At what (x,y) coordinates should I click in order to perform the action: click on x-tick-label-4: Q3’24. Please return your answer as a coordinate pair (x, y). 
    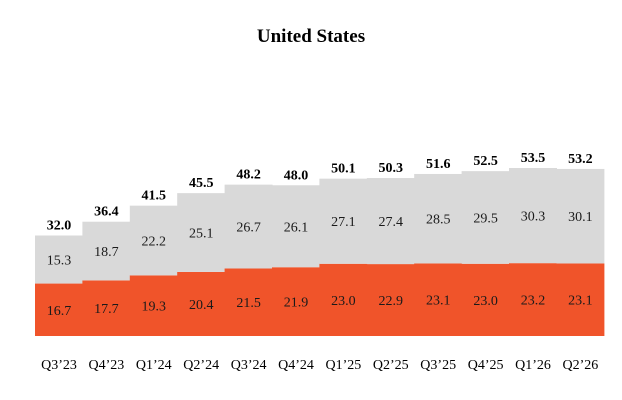
    Looking at the image, I should click on (249, 365).